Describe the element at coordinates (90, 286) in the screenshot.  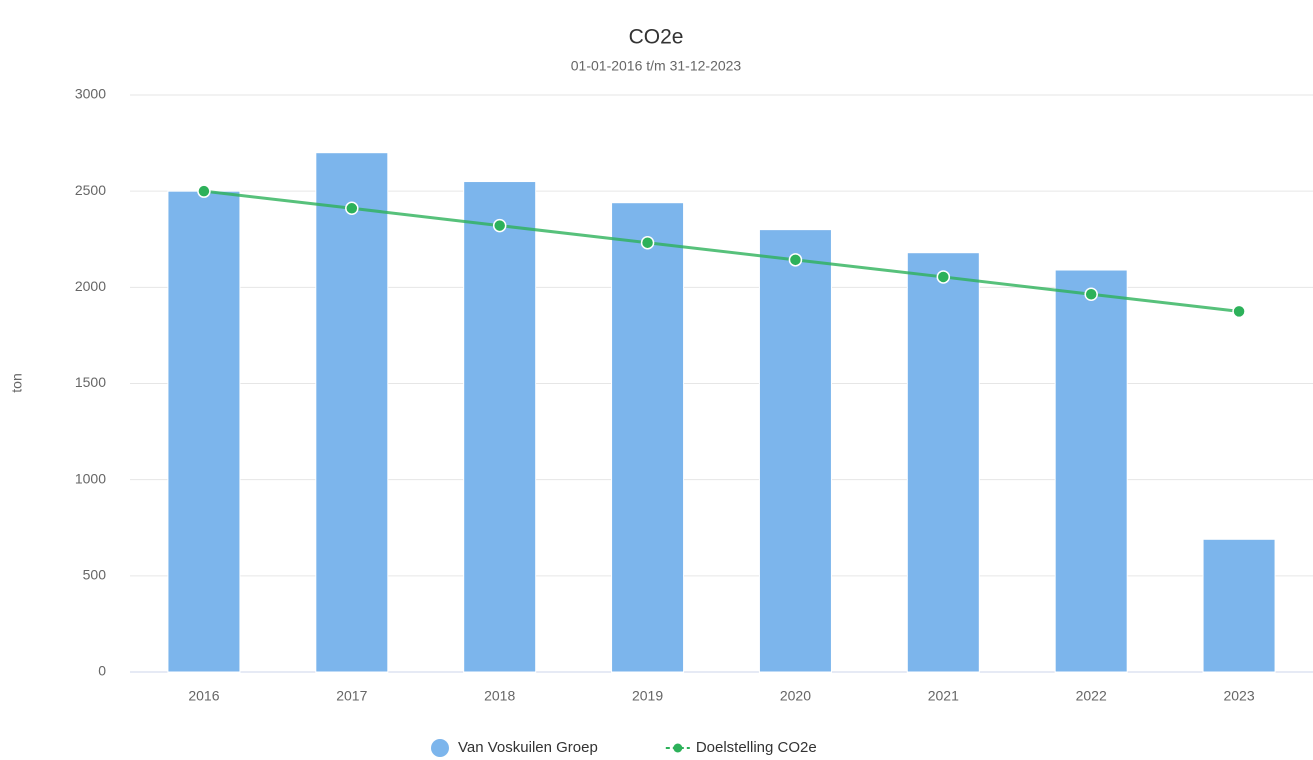
I see `y-tick-label: 2000` at that location.